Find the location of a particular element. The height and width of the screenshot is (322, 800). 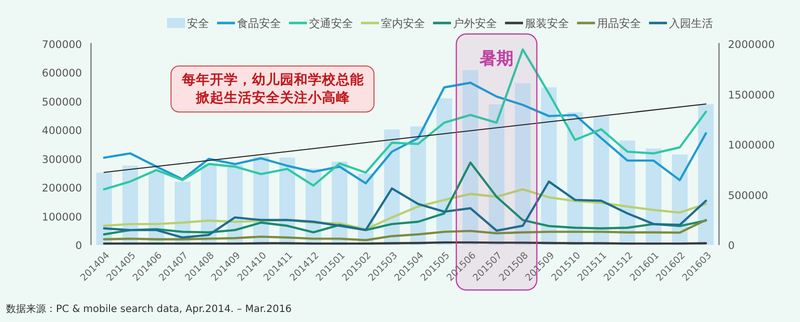

legend-label: 服装安全 is located at coordinates (547, 23).